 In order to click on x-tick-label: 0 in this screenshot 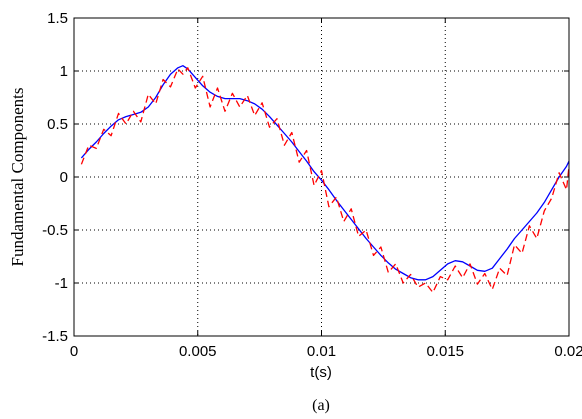, I will do `click(74, 351)`.